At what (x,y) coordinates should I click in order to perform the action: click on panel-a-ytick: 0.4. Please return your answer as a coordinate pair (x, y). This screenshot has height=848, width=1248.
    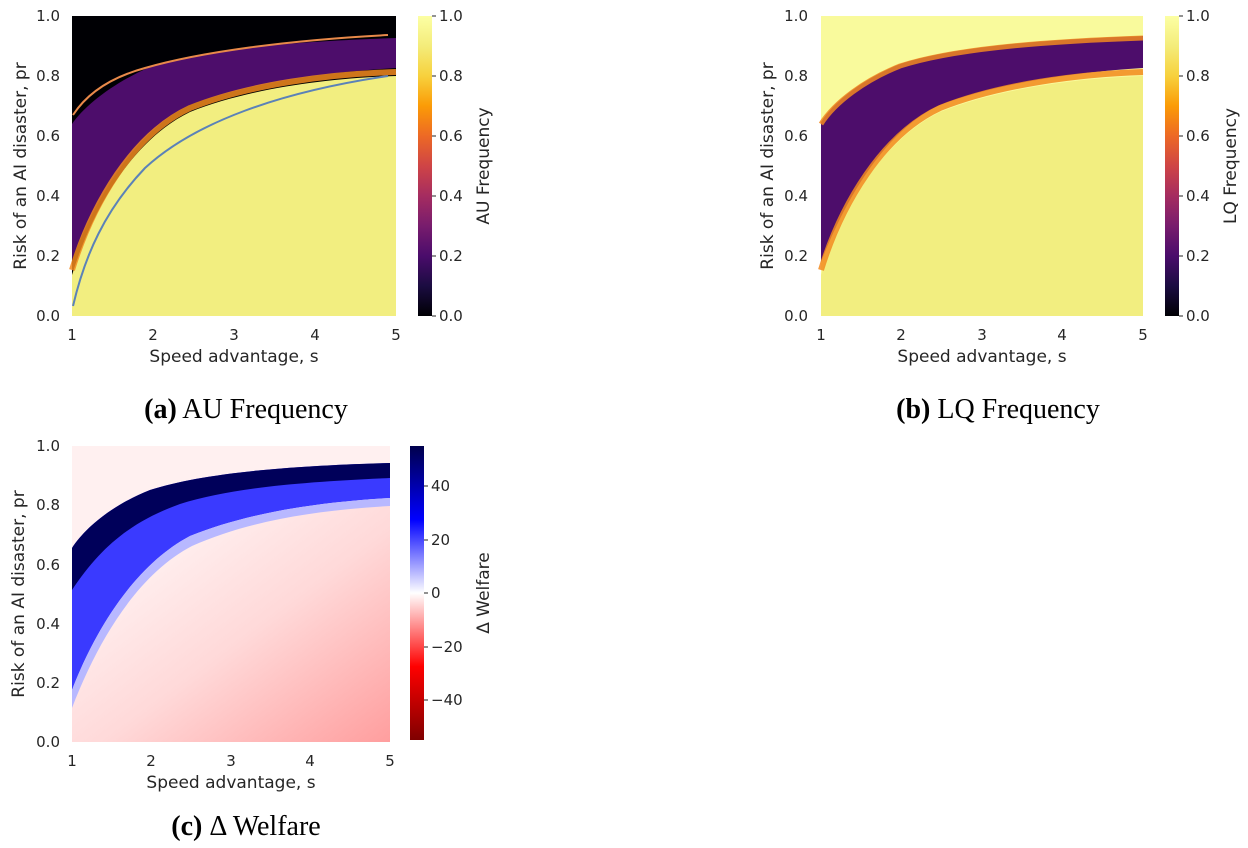
    Looking at the image, I should click on (48, 196).